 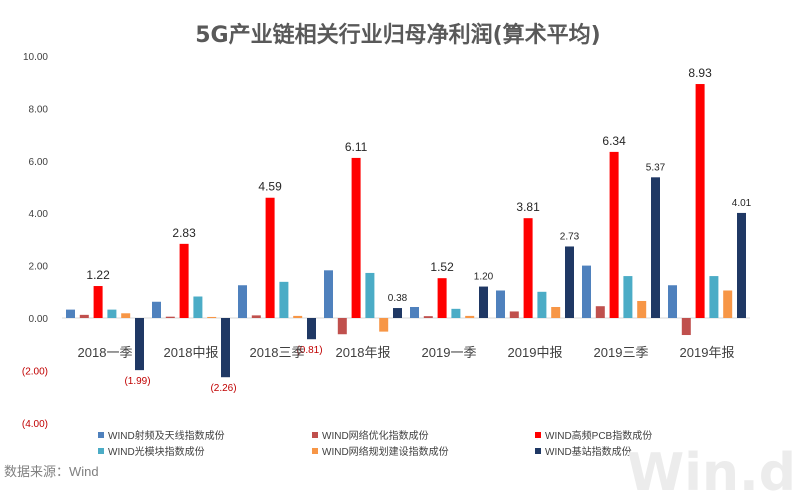 What do you see at coordinates (39, 319) in the screenshot?
I see `y-tick-label: 0.00` at bounding box center [39, 319].